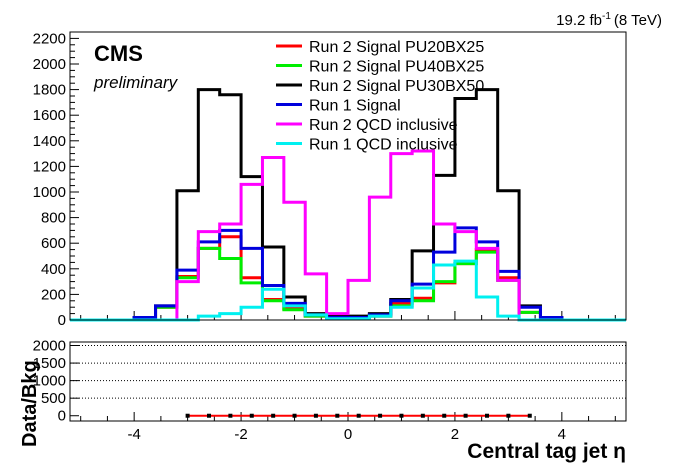 The width and height of the screenshot is (696, 472). I want to click on legend-label: Run 2 Signal PU30BX50, so click(396, 86).